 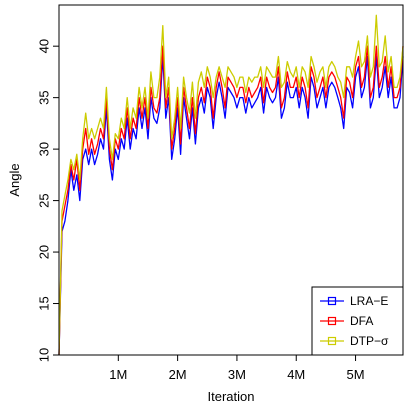 What do you see at coordinates (43, 46) in the screenshot?
I see `y-tick-label: 40` at bounding box center [43, 46].